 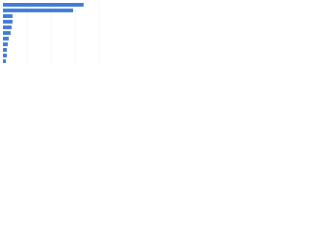 What do you see at coordinates (51, 33) in the screenshot?
I see `chart` at bounding box center [51, 33].